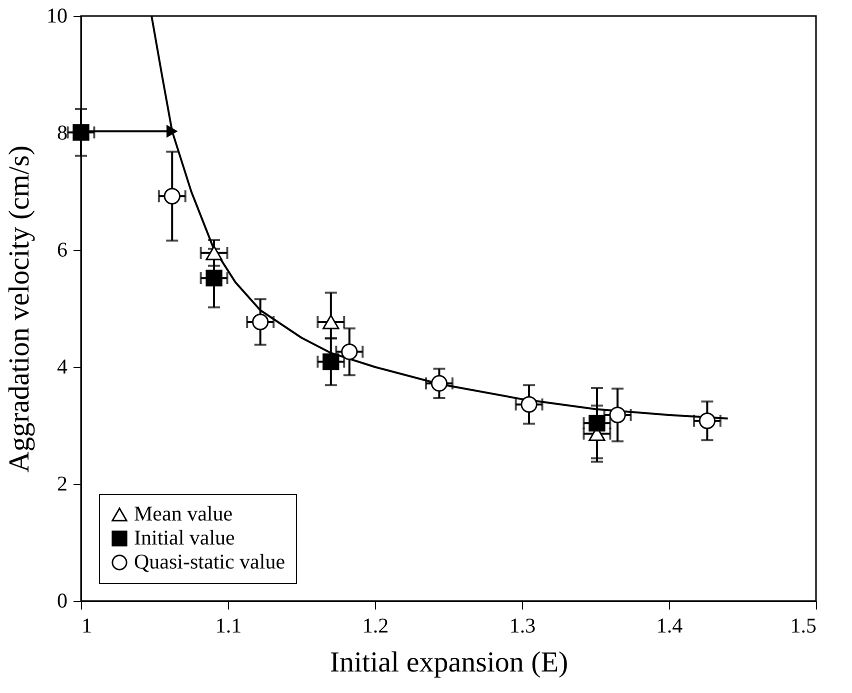  Describe the element at coordinates (87, 626) in the screenshot. I see `x-tick-label: 1` at that location.